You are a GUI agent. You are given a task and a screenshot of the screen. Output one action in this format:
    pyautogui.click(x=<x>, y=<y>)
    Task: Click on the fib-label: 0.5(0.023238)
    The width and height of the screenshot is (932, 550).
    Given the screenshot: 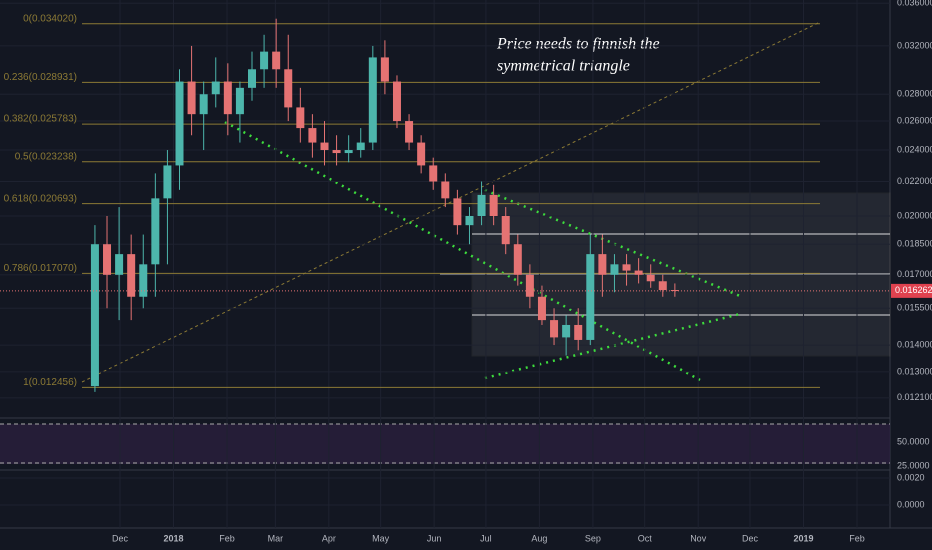 What is the action you would take?
    pyautogui.click(x=46, y=156)
    